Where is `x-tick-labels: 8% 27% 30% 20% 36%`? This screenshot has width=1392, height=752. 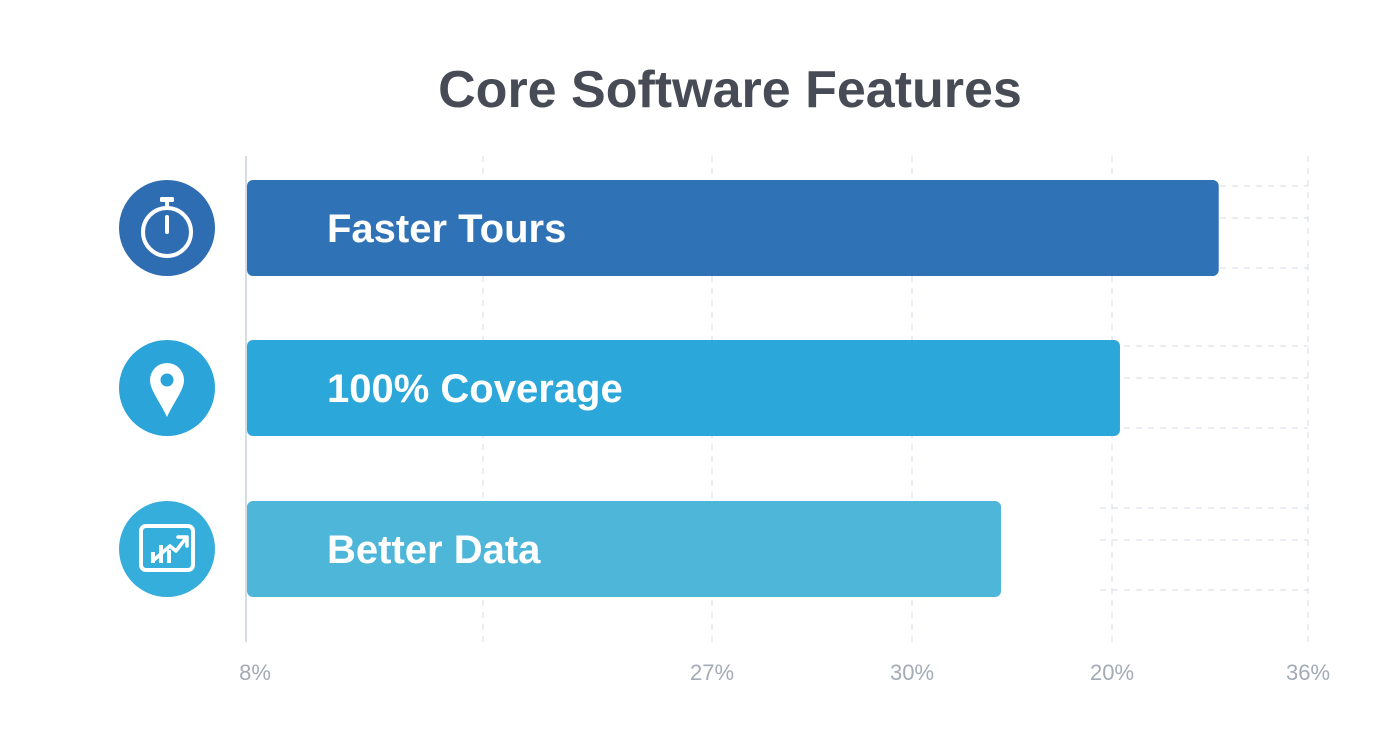 x-tick-labels: 8% 27% 30% 20% 36% is located at coordinates (784, 672).